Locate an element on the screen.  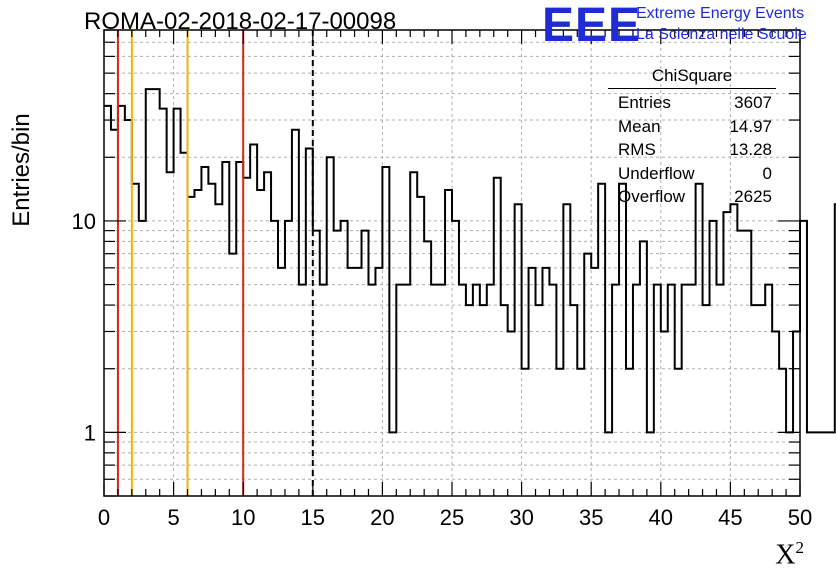
x-tick-label: 10 is located at coordinates (243, 517).